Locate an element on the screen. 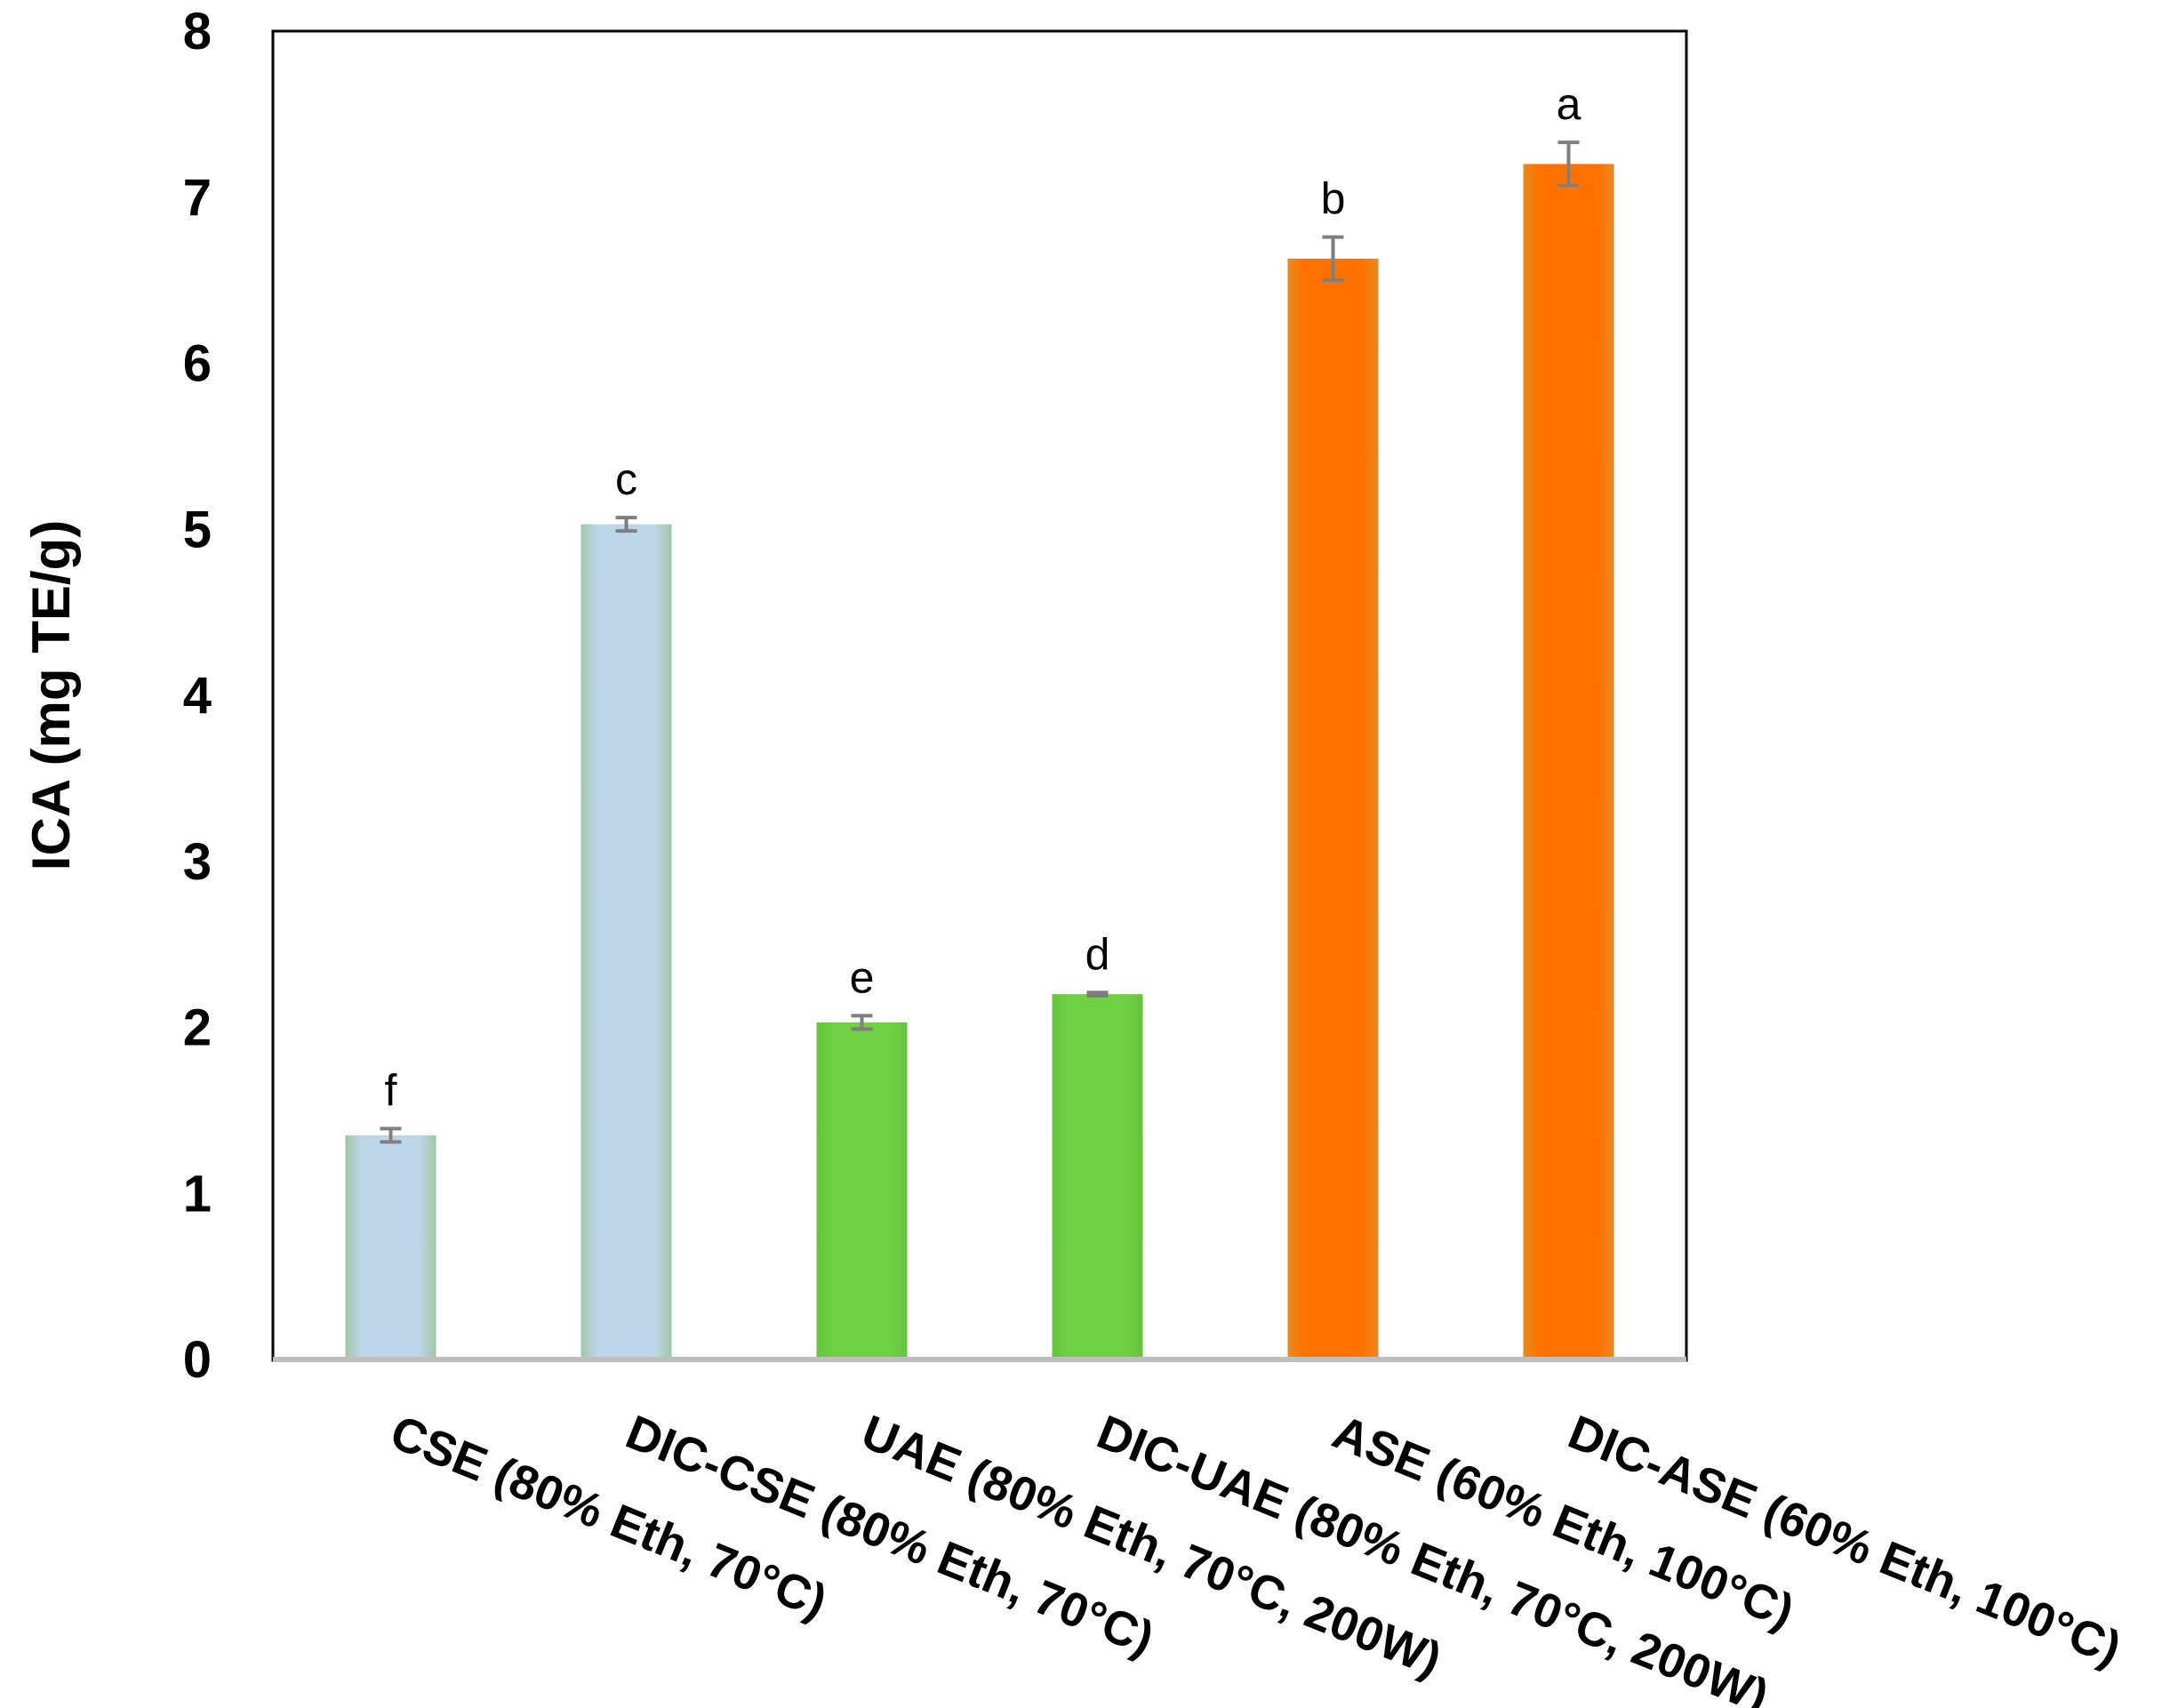 The image size is (2170, 1708). significance-label-1: f is located at coordinates (391, 1090).